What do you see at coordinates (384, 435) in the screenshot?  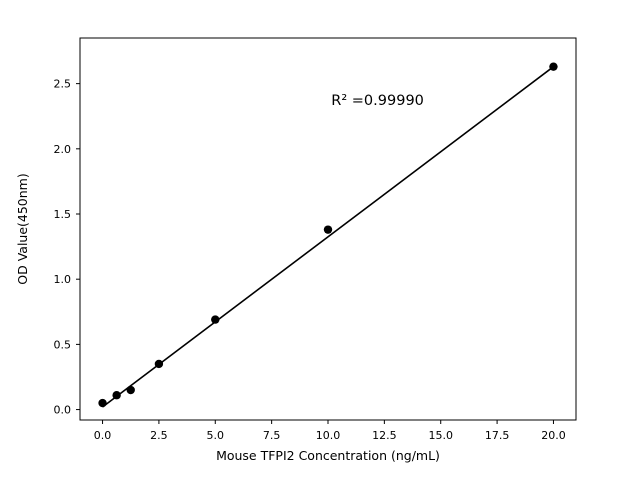 I see `x-tick-label: 12.5` at bounding box center [384, 435].